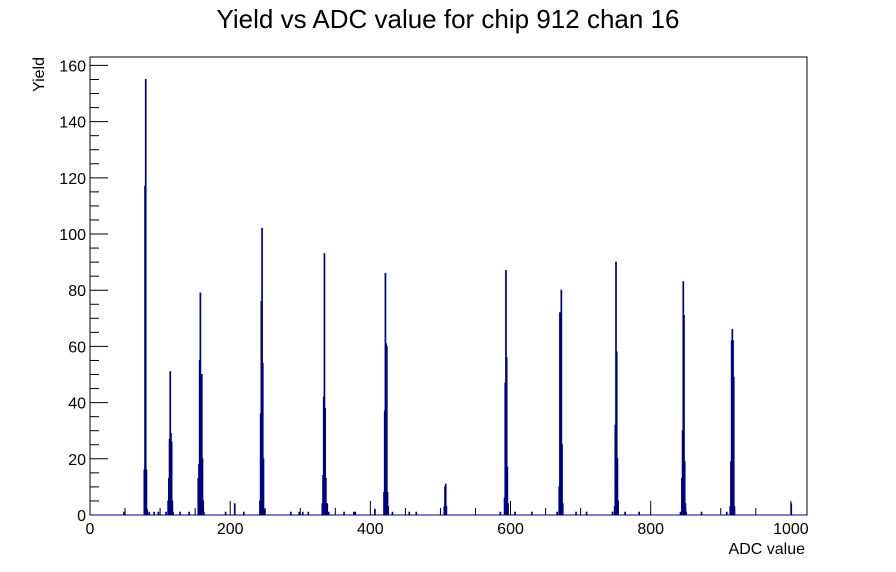  I want to click on x-tick-label: 800, so click(650, 529).